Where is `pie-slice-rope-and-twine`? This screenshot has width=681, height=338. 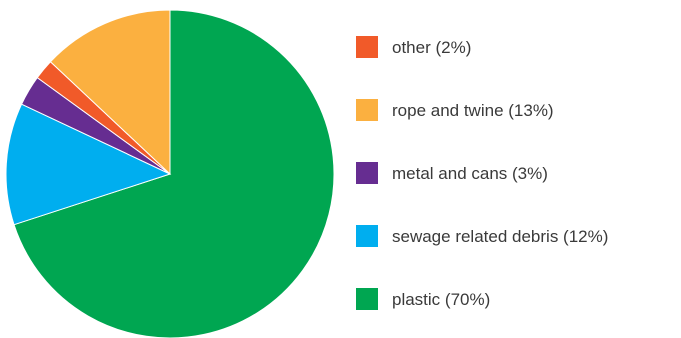
pie-slice-rope-and-twine is located at coordinates (110, 92).